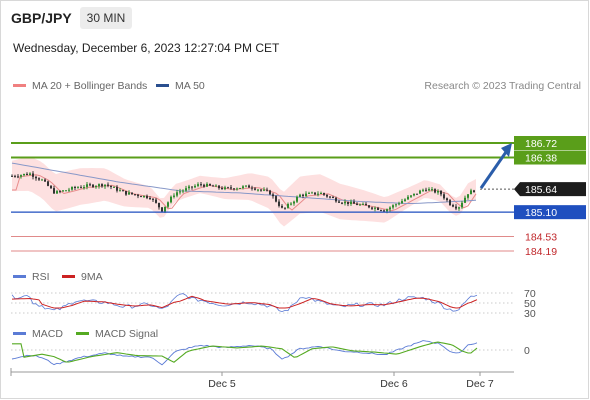  What do you see at coordinates (541, 190) in the screenshot?
I see `current-price-label: 185.64` at bounding box center [541, 190].